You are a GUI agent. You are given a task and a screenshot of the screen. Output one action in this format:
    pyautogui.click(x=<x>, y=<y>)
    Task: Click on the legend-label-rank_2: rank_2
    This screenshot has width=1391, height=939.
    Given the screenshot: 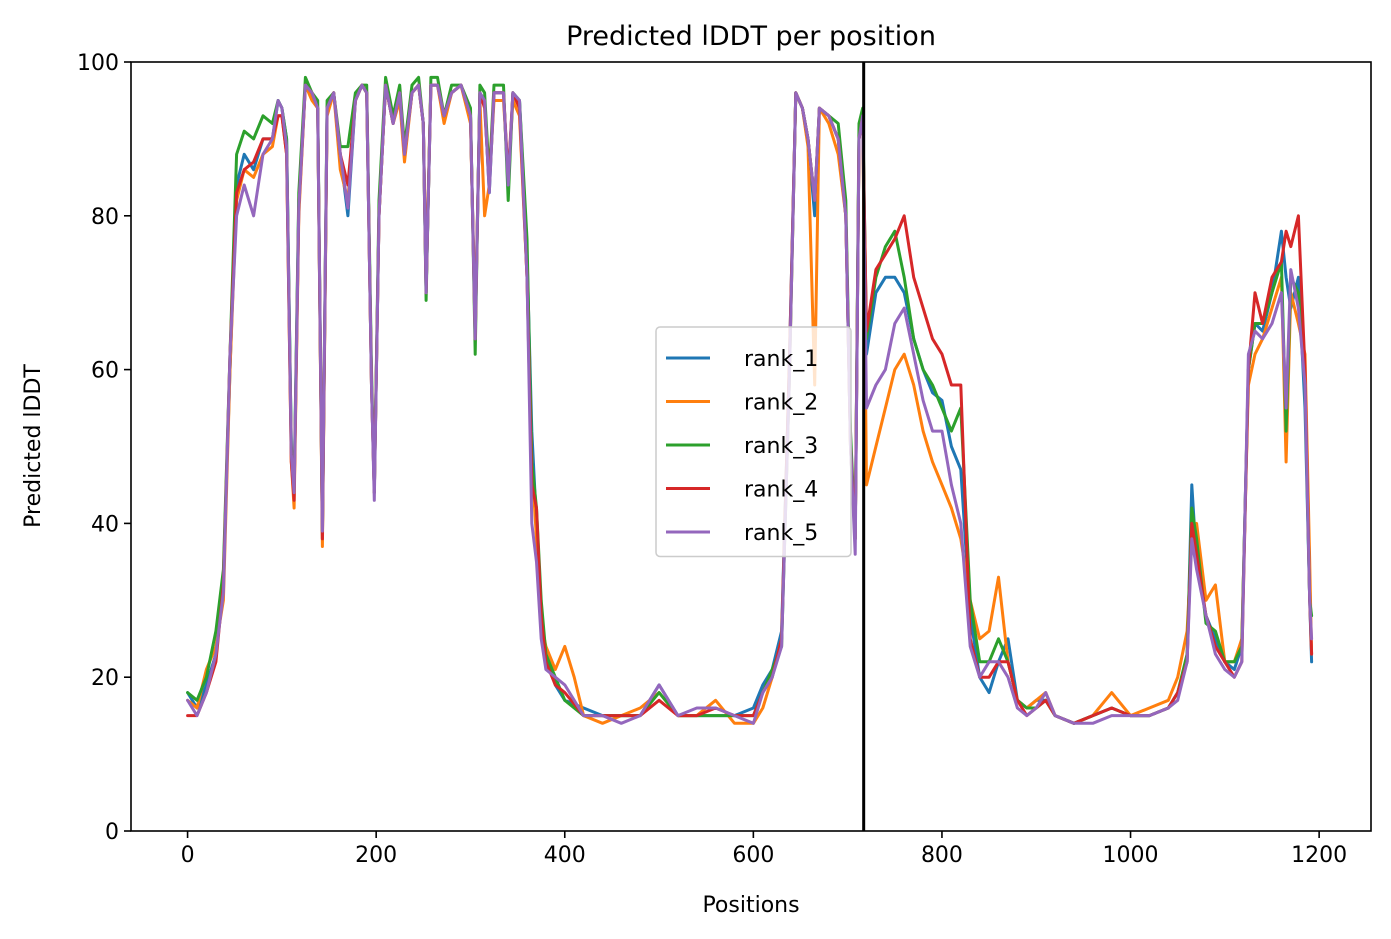 What is the action you would take?
    pyautogui.click(x=781, y=403)
    